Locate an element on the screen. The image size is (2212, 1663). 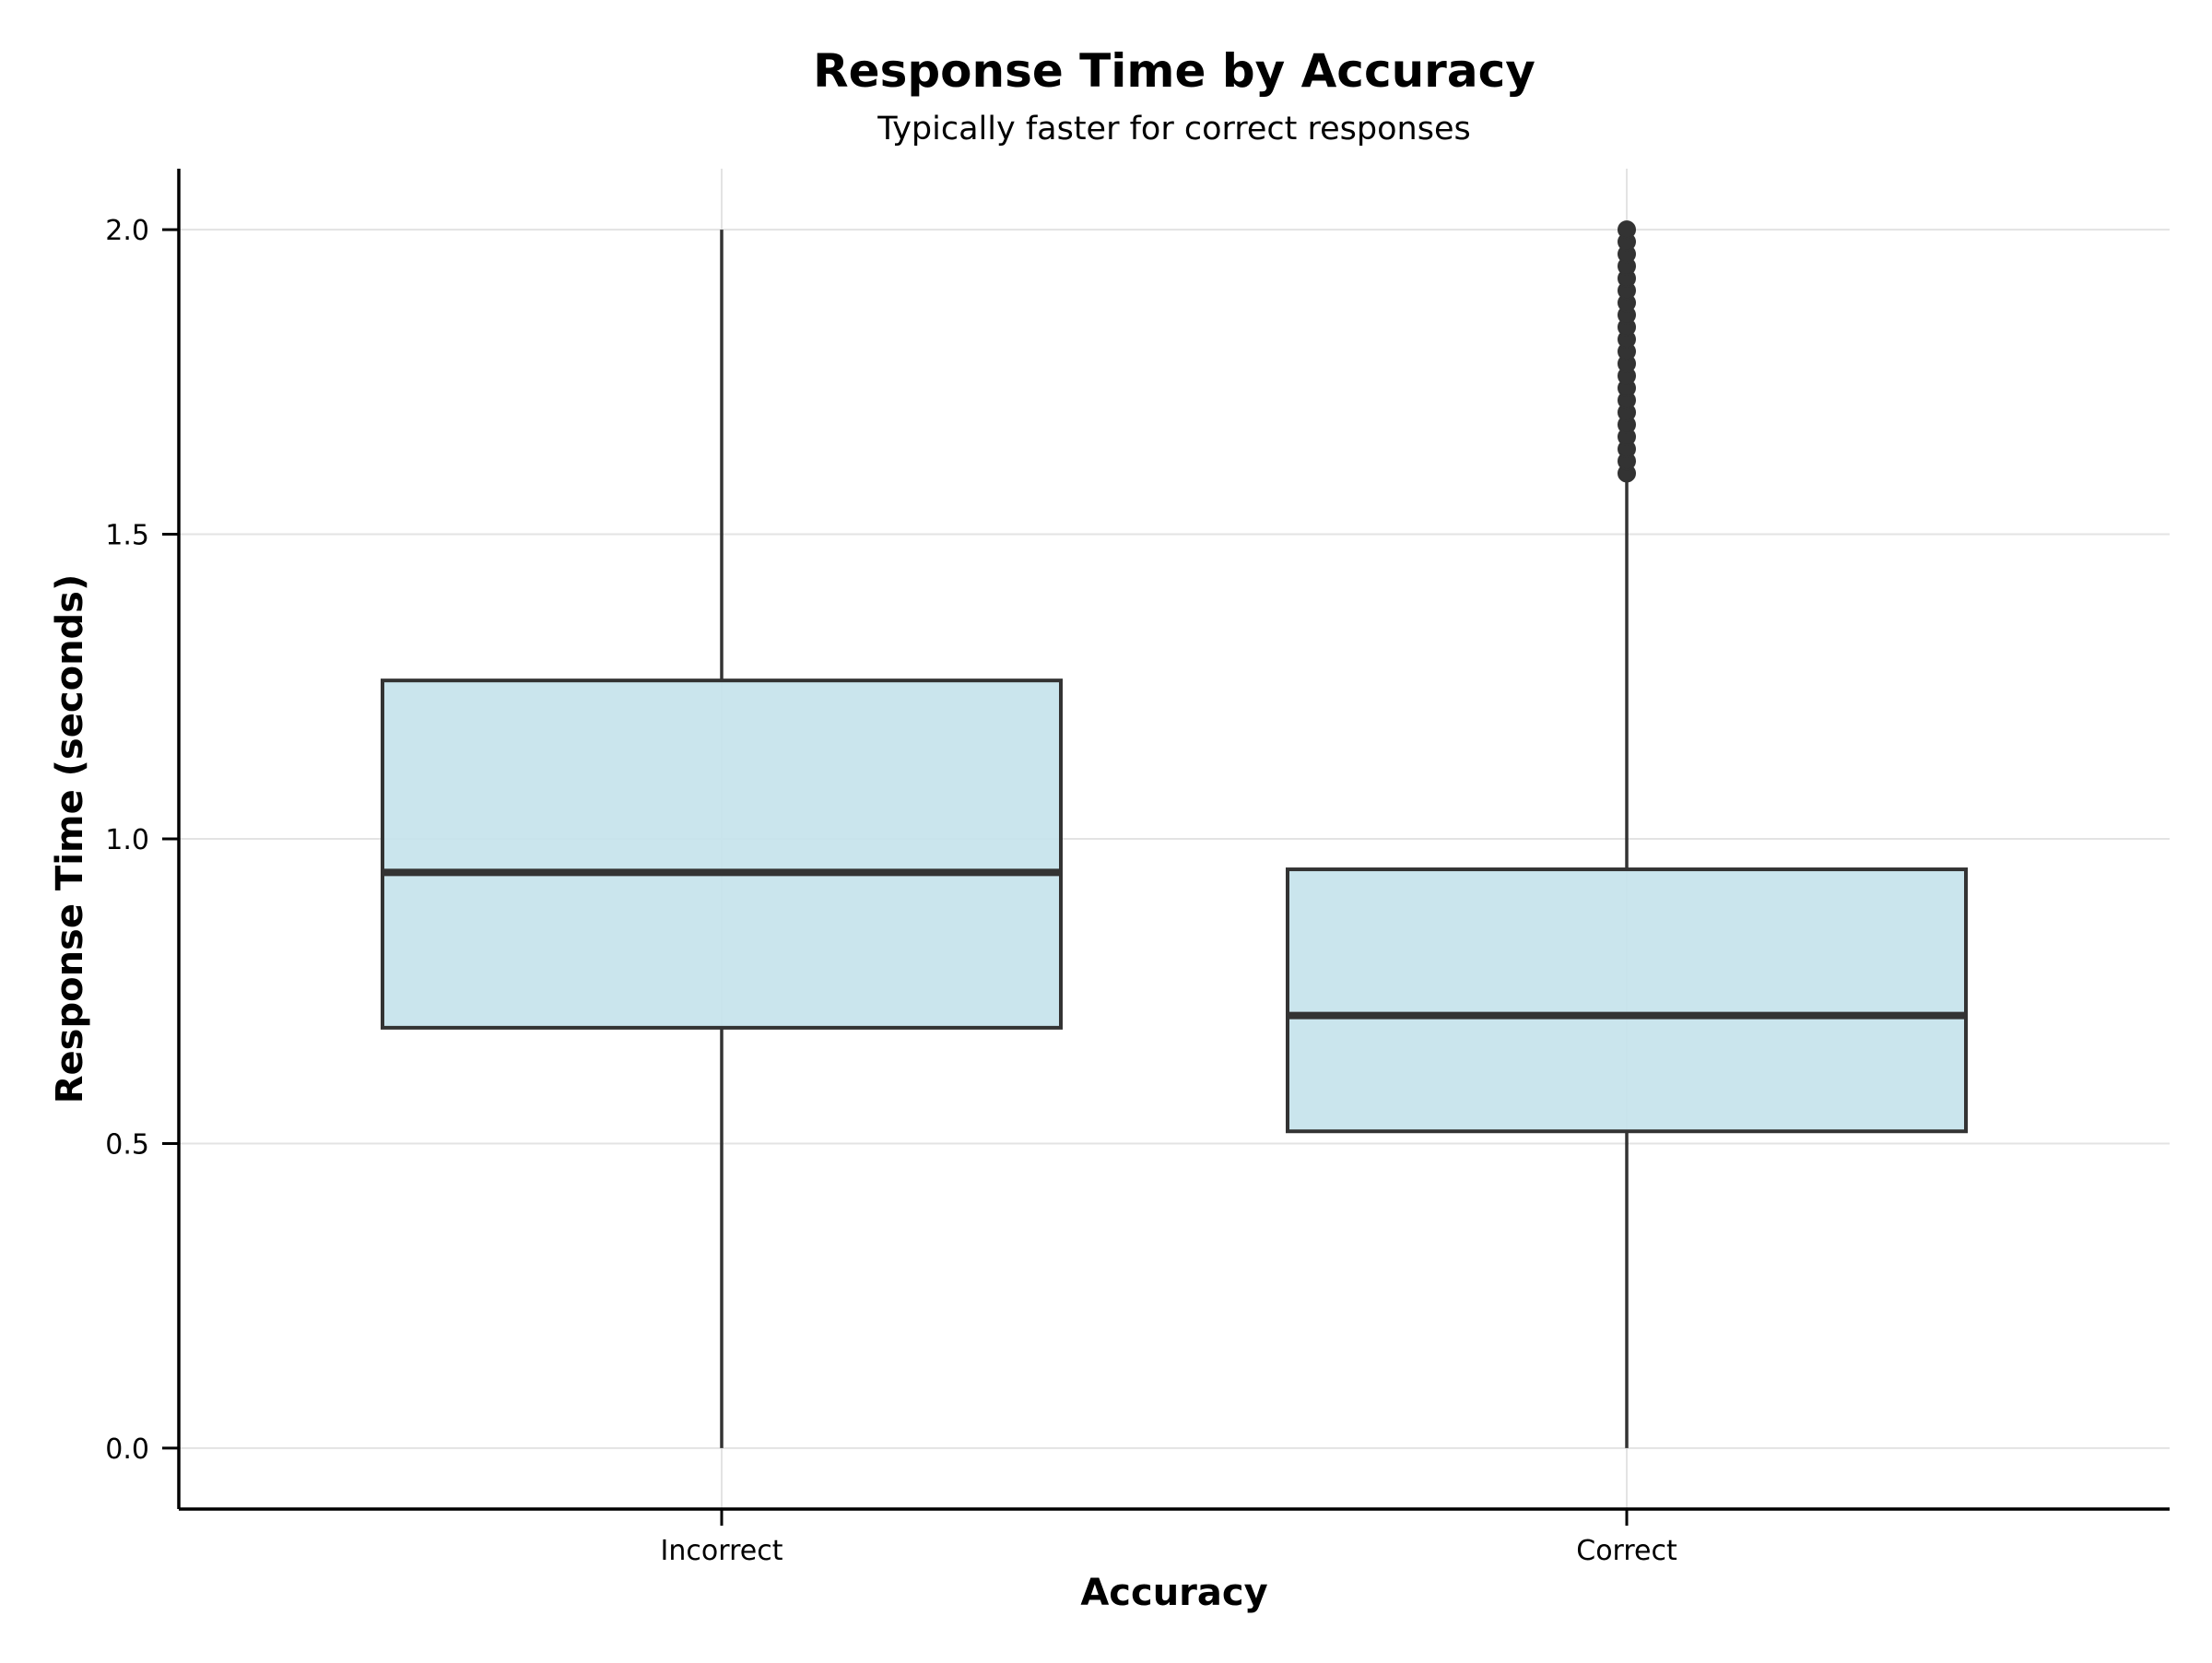
x-tick-label: Correct is located at coordinates (1626, 1551).